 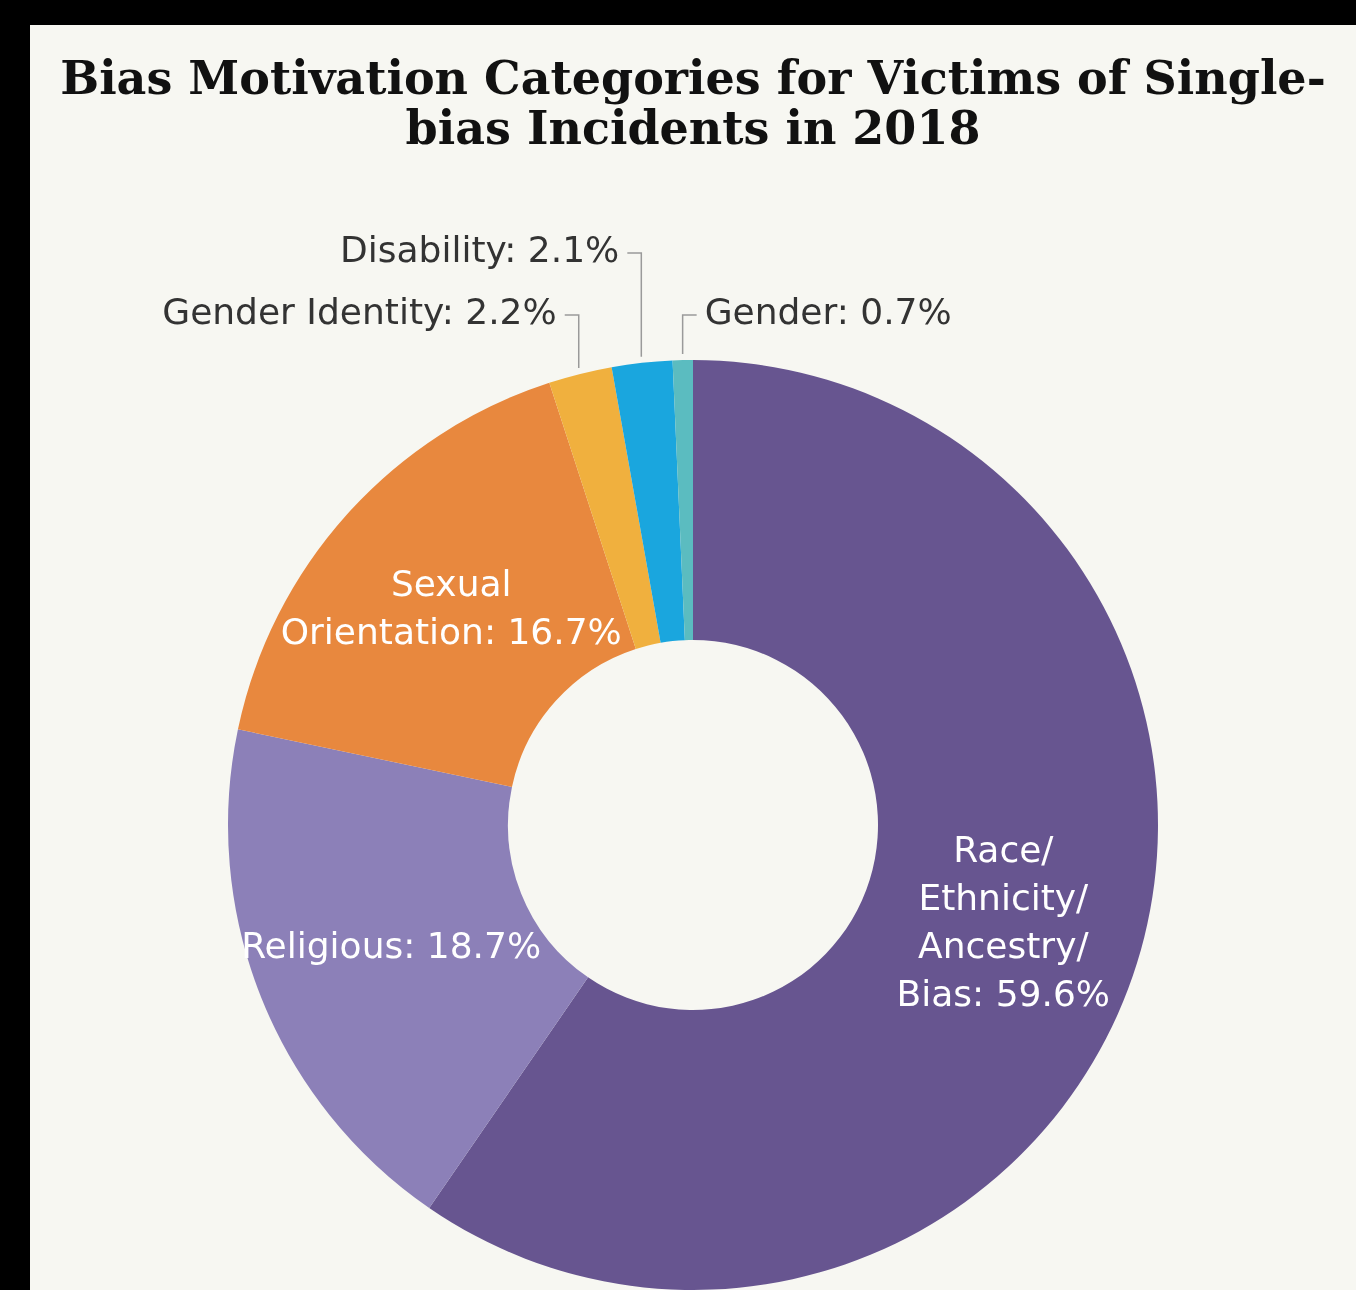 What do you see at coordinates (1003, 921) in the screenshot?
I see `slice-label: Race/Ethnicity/Ancestry/Bias: 59.6%` at bounding box center [1003, 921].